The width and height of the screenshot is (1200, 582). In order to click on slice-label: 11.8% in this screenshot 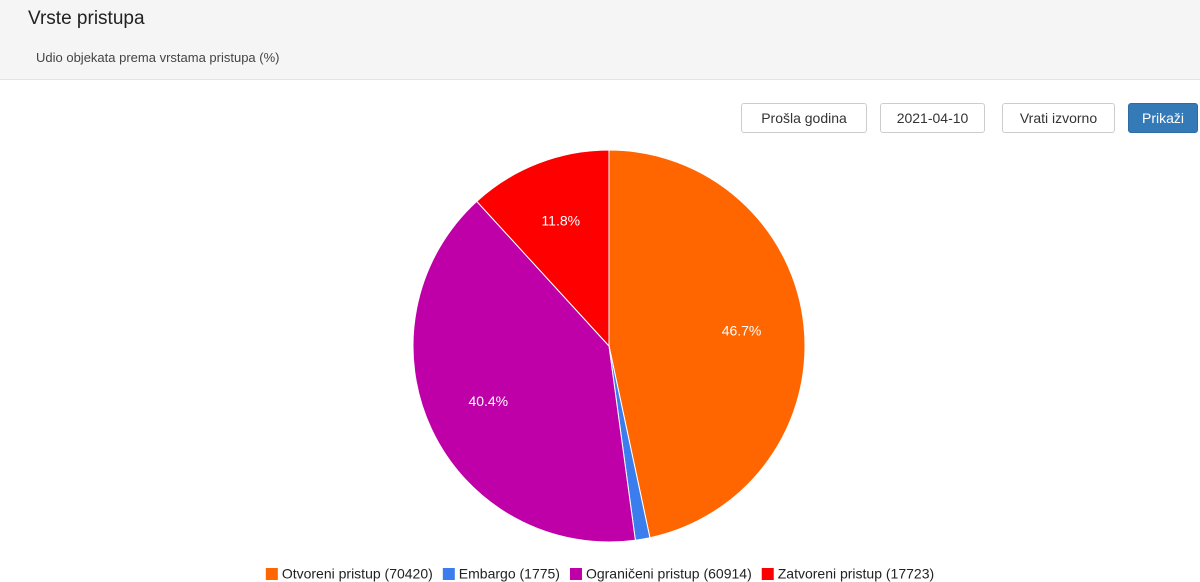, I will do `click(560, 220)`.